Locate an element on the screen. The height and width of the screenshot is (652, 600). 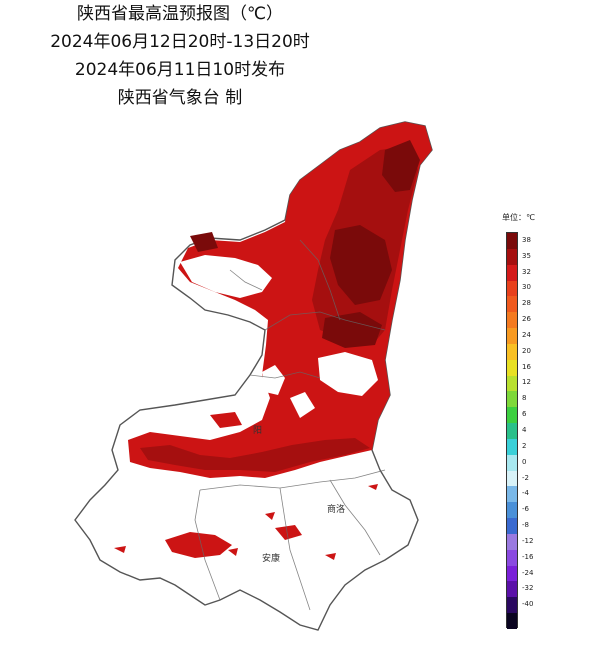
legend-label: 2 is located at coordinates (524, 445).